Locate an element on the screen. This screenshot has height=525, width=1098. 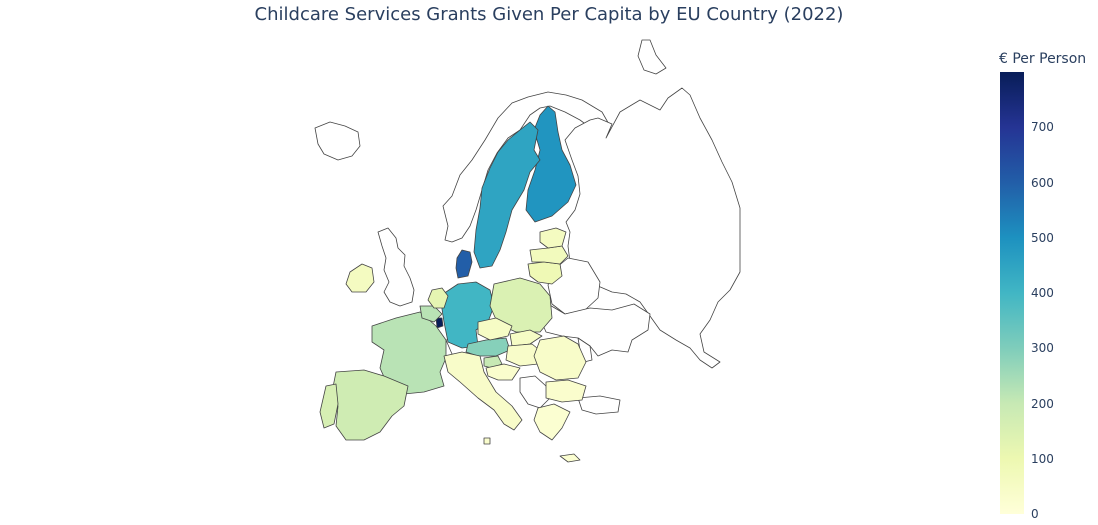
svalbard-shape is located at coordinates (652, 57).